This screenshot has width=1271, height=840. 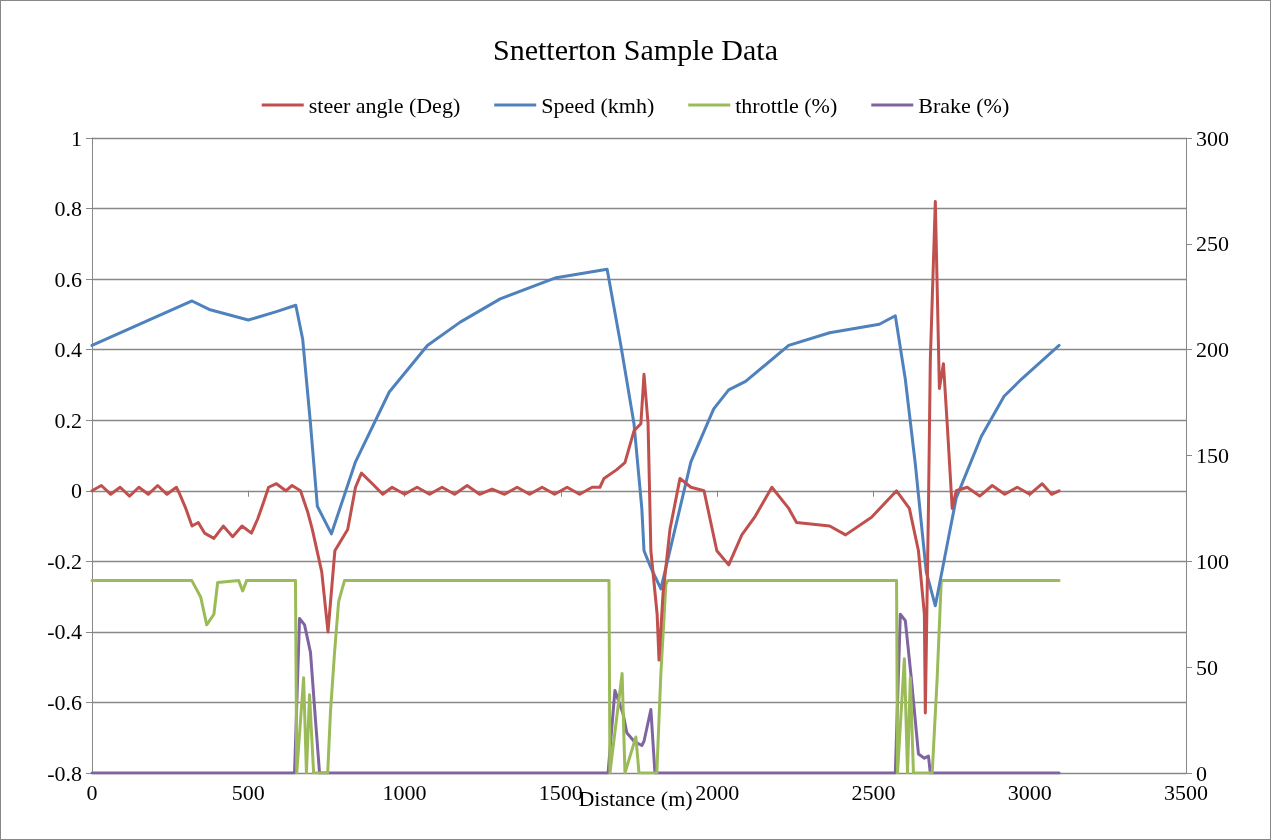 I want to click on y2-tick-label: 250, so click(x=1212, y=244).